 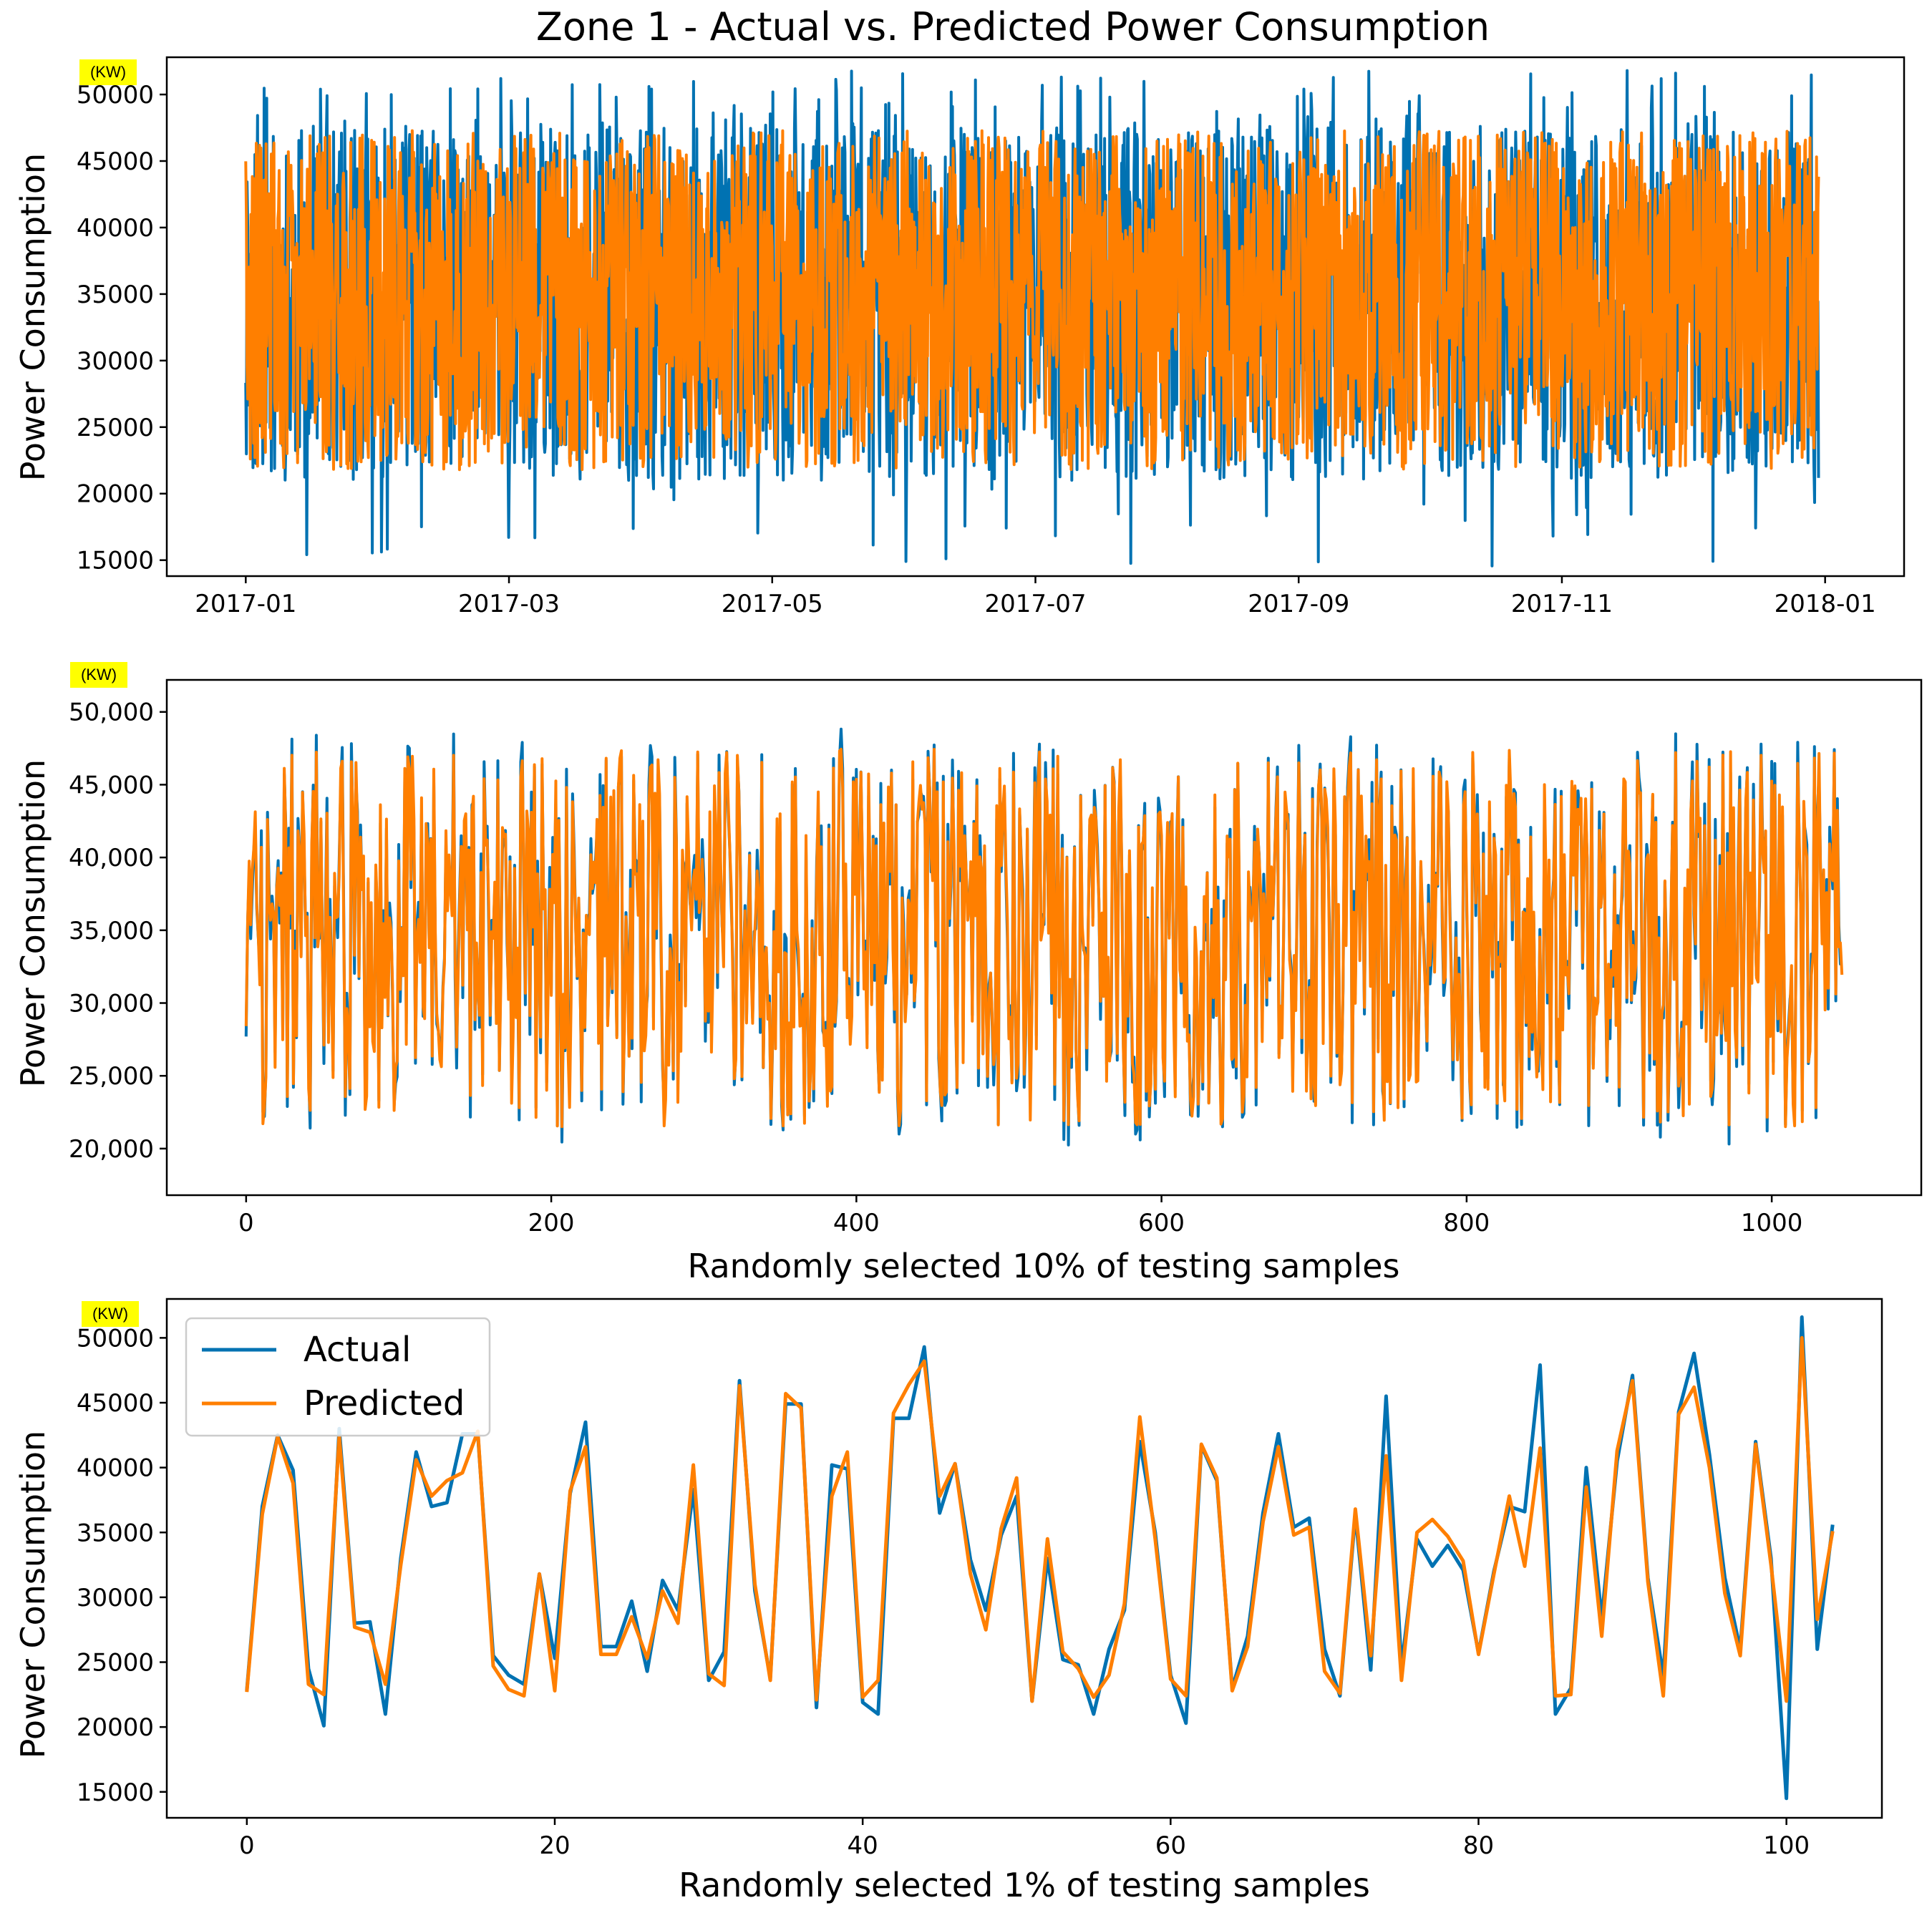 I want to click on panel-2-y-tick-label: 20,000, so click(x=111, y=1149).